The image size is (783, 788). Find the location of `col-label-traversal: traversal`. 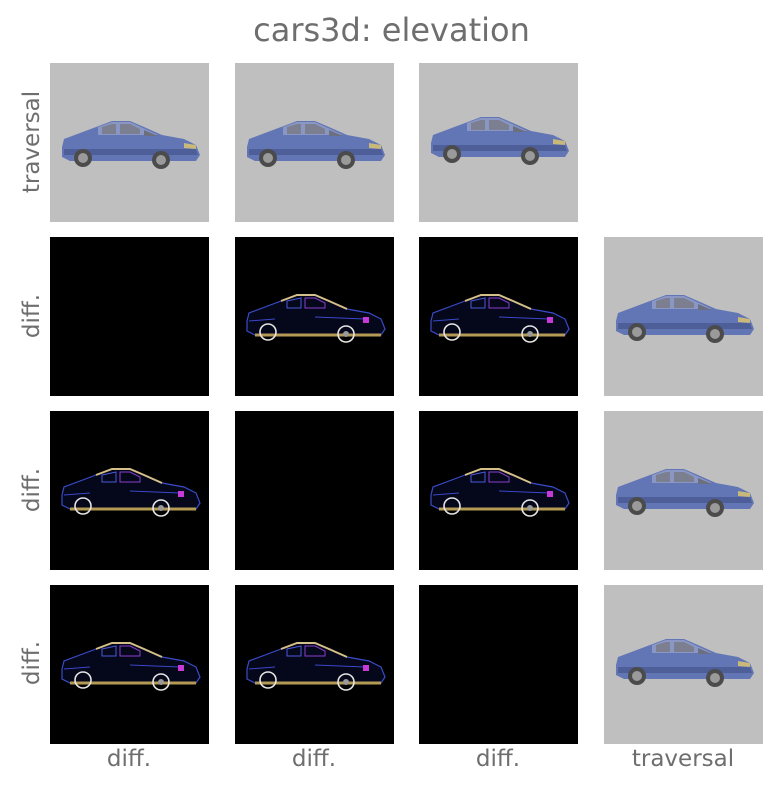

col-label-traversal: traversal is located at coordinates (683, 759).